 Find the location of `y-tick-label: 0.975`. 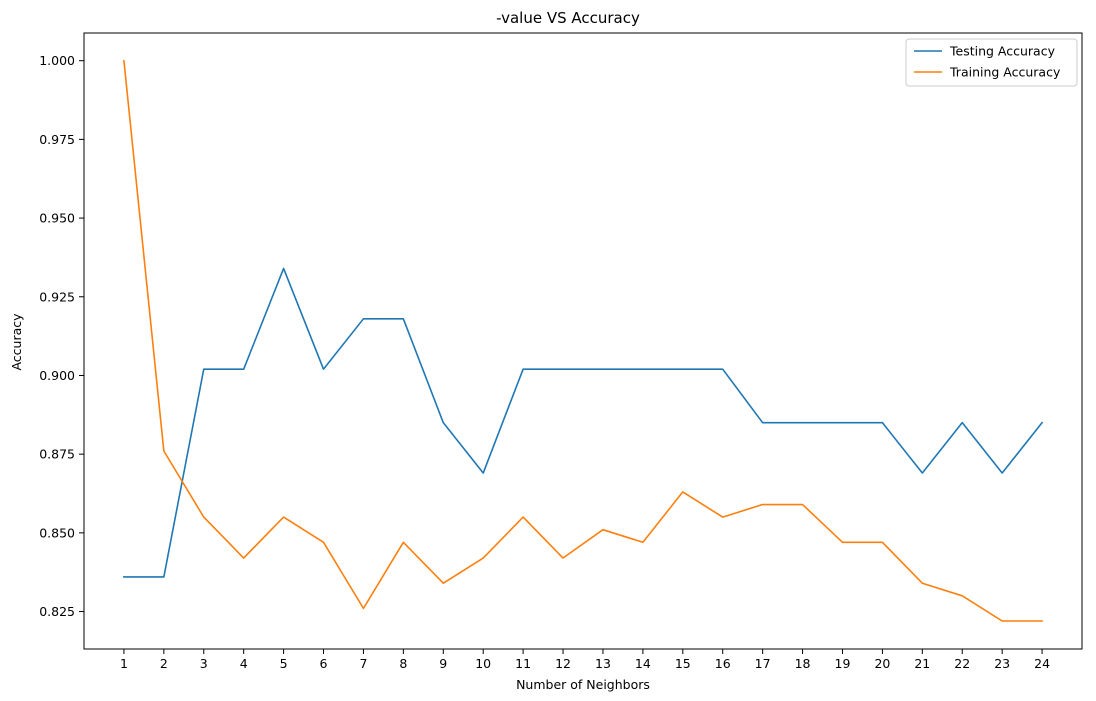

y-tick-label: 0.975 is located at coordinates (57, 139).